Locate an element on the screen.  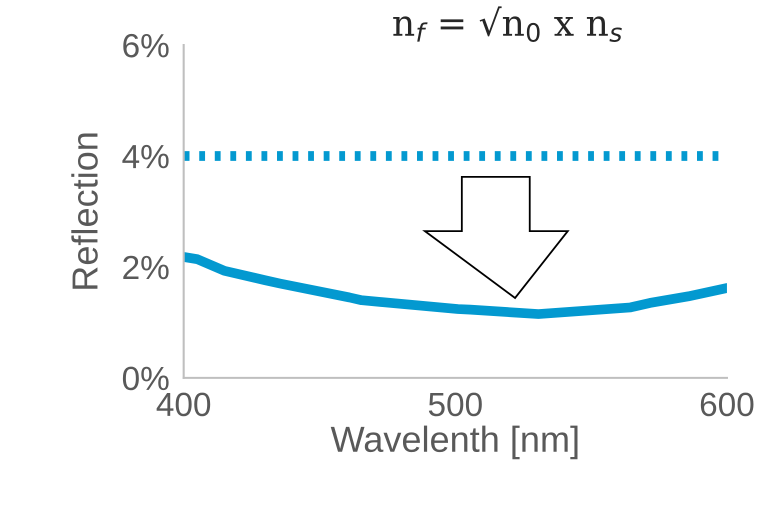
y-axis-title: Reflection is located at coordinates (84, 211).